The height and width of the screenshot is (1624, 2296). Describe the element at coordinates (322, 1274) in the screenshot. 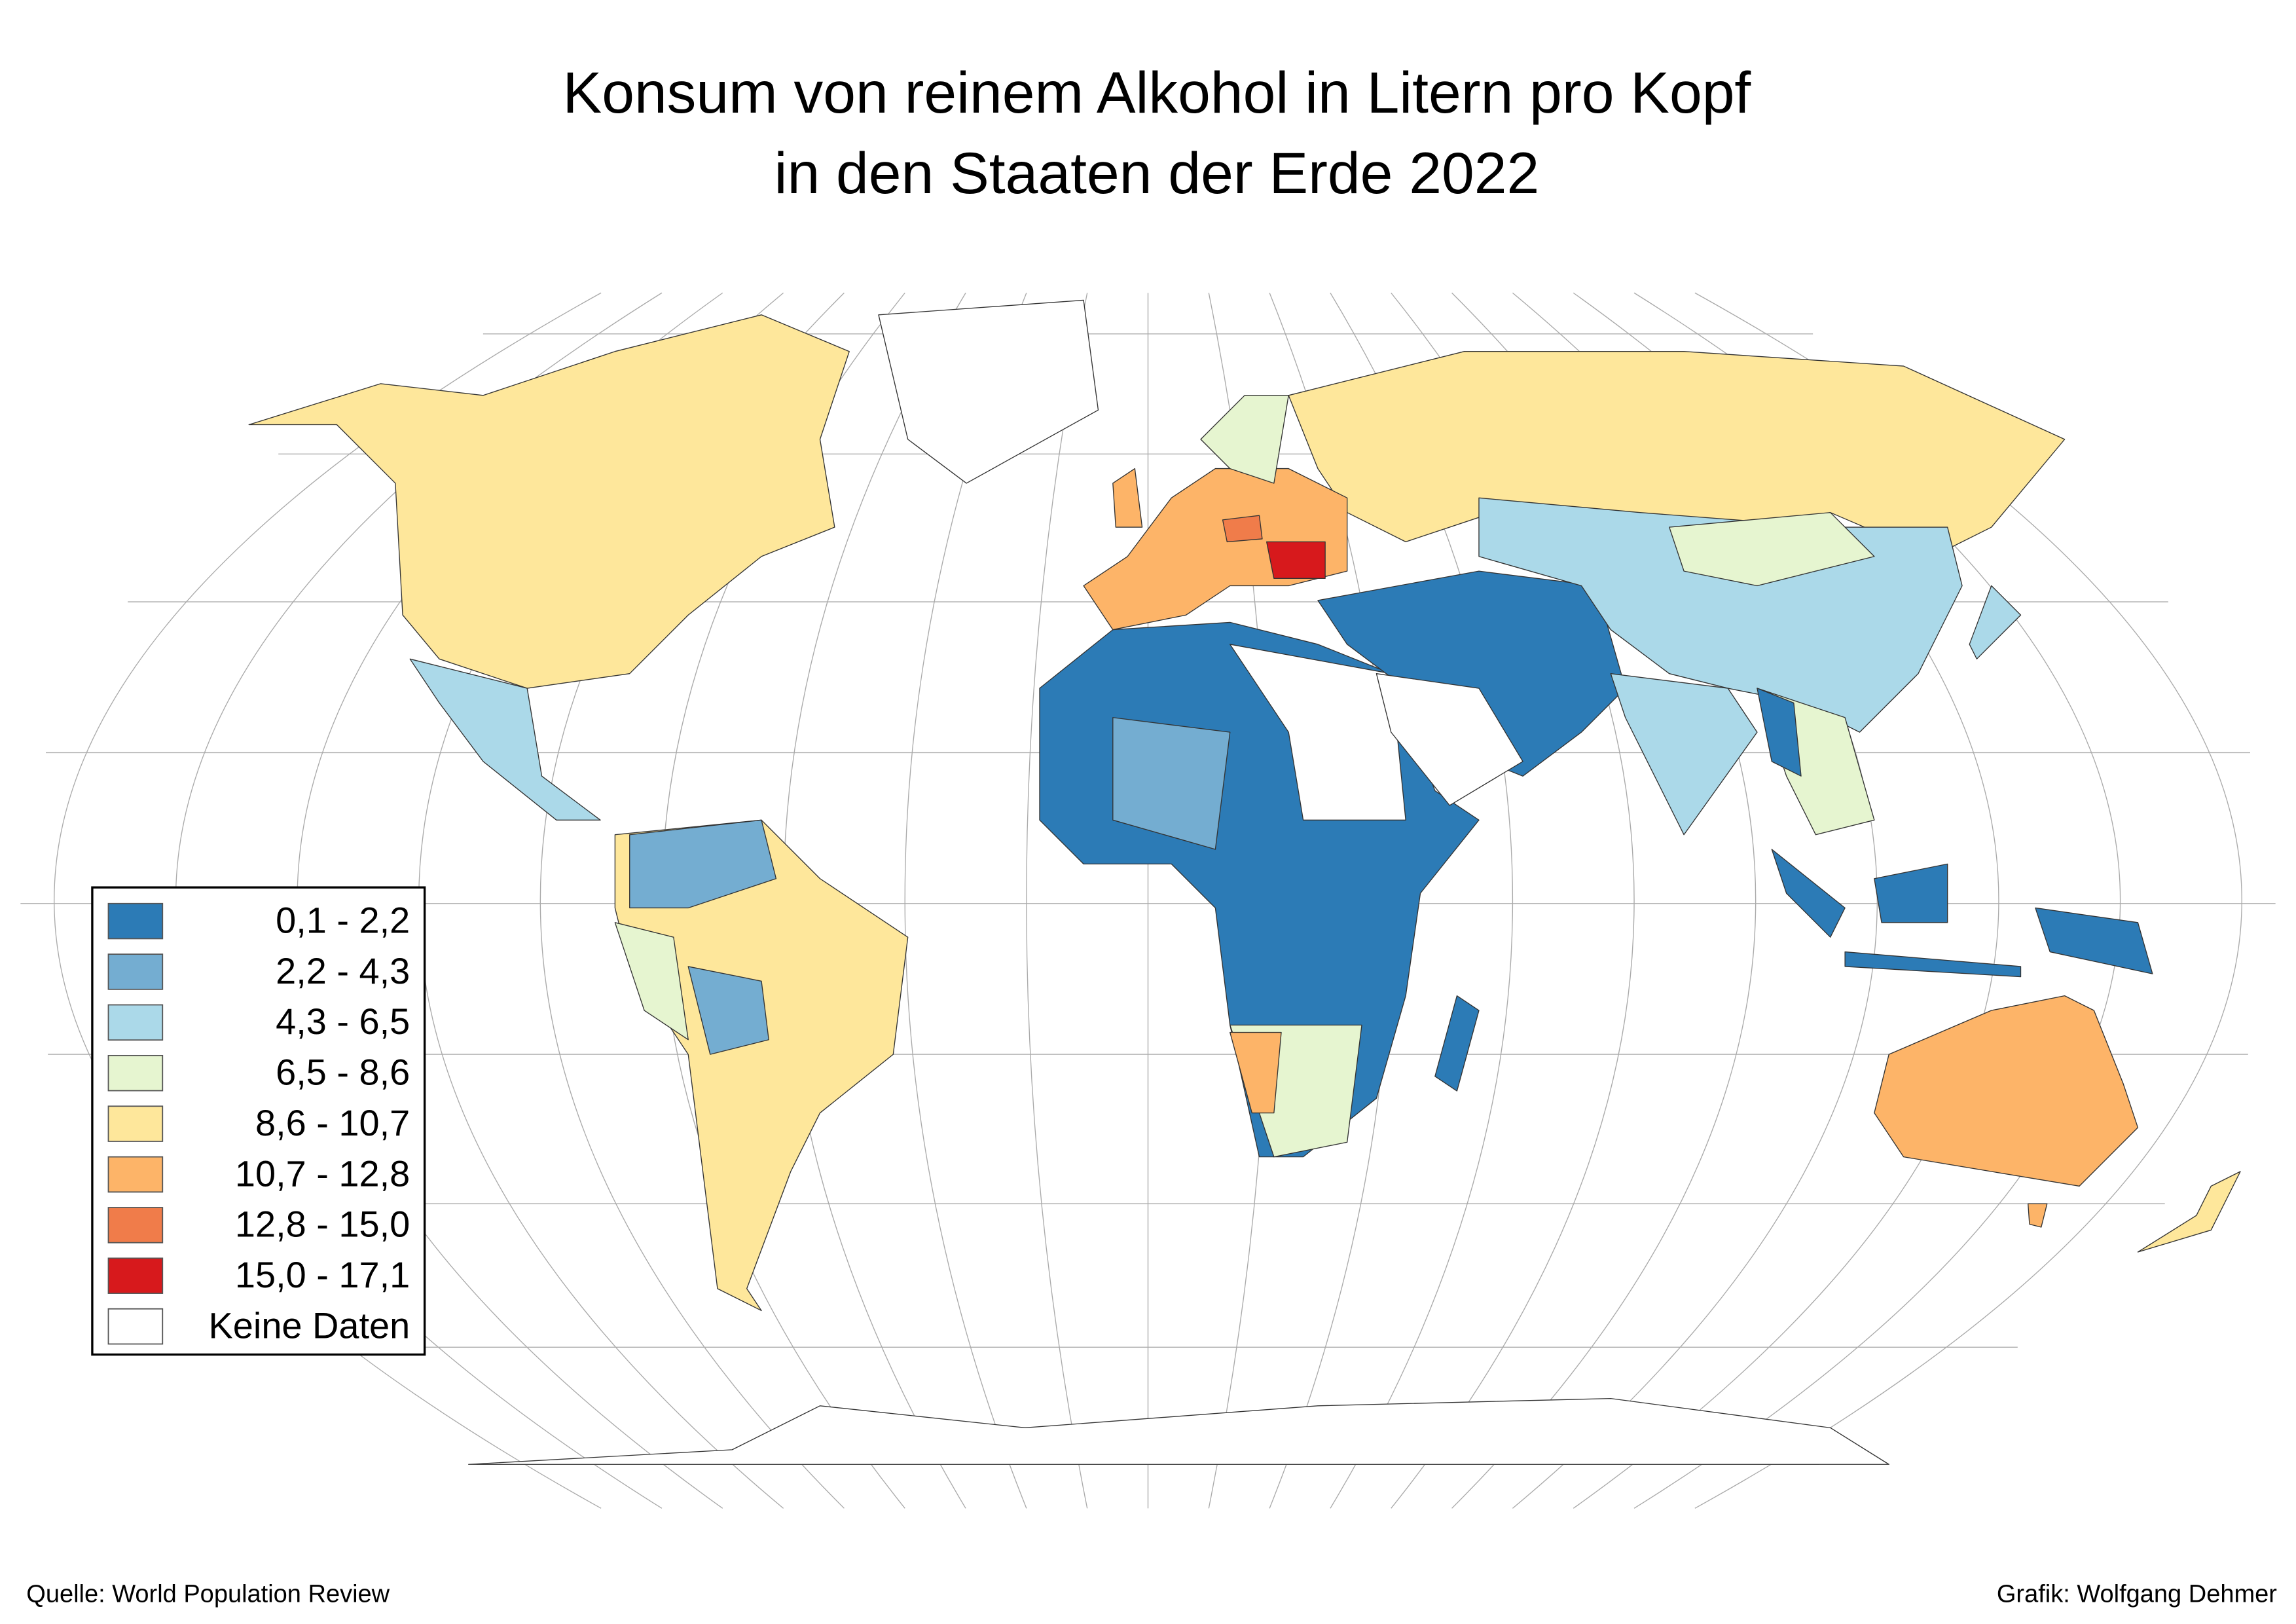

I see `legend-label: 15,0 - 17,1` at that location.